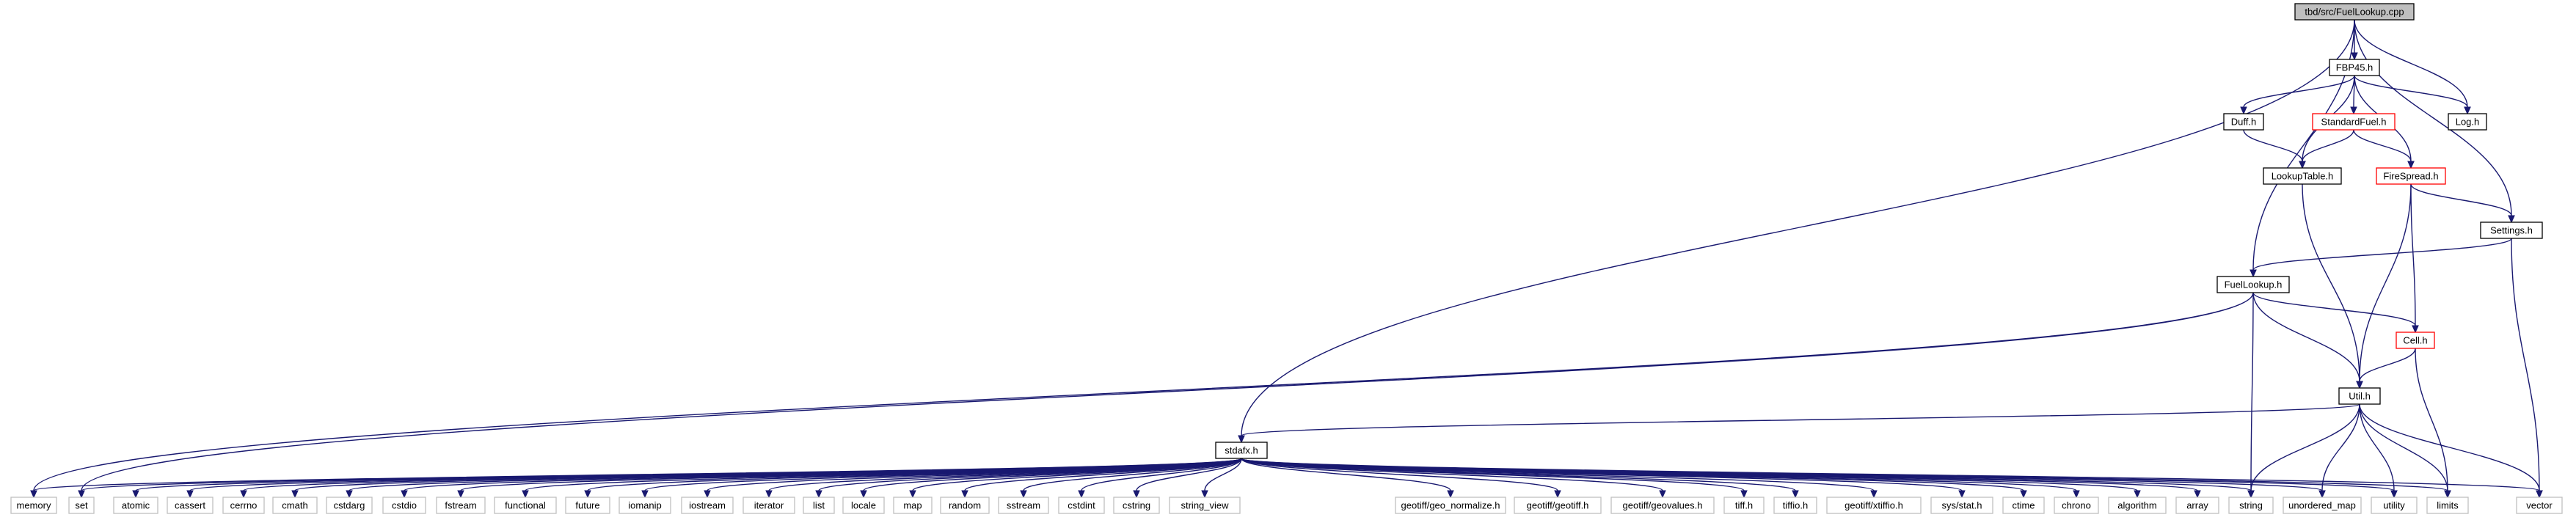 The image size is (2576, 520). What do you see at coordinates (1242, 439) in the screenshot?
I see `edge-arrowhead-util-to-stdafx` at bounding box center [1242, 439].